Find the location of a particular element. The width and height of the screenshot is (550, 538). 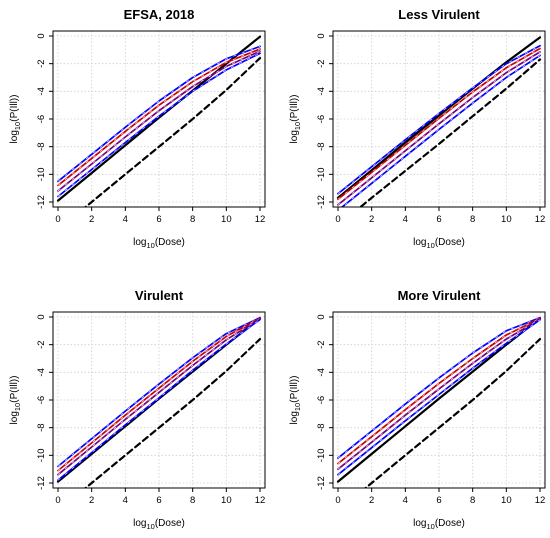

panel-title: Virulent is located at coordinates (159, 295).